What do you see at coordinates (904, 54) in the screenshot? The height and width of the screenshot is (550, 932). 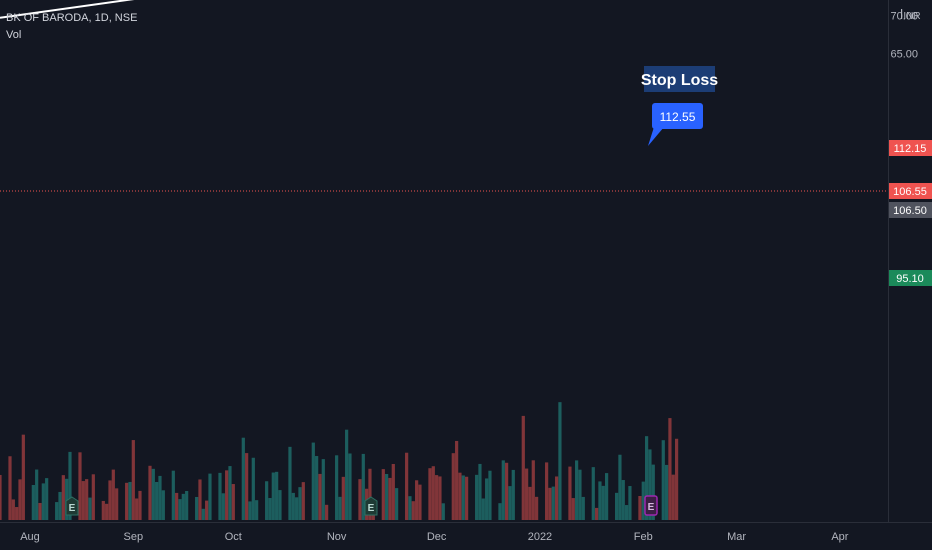 I see `price-tick-label: 65.00` at bounding box center [904, 54].